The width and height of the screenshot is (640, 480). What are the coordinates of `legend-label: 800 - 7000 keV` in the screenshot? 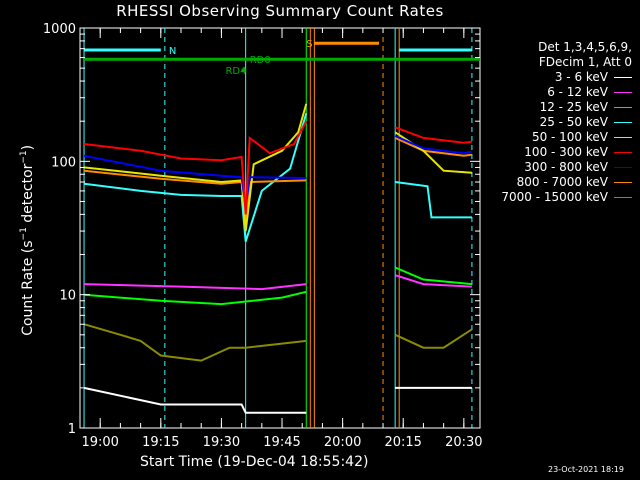 It's located at (562, 182).